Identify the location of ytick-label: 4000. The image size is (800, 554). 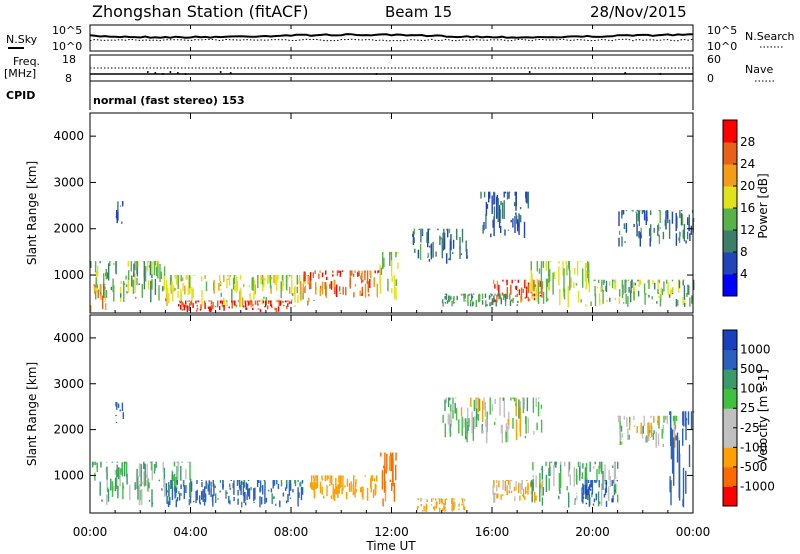
(68, 338).